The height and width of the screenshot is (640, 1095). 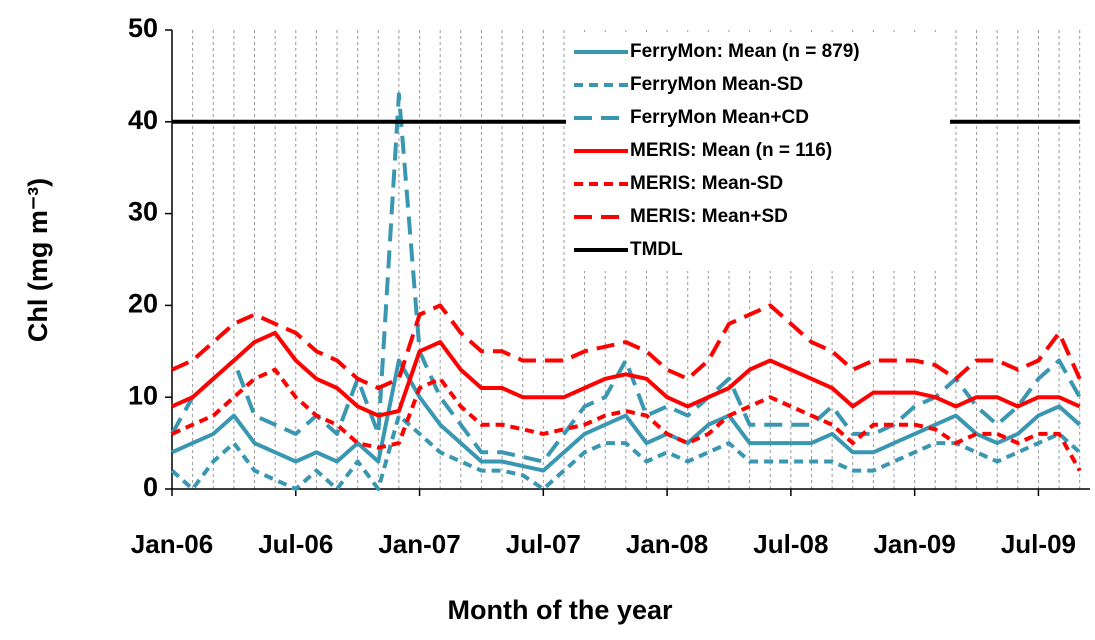 I want to click on x-tick-label: Jul-07, so click(x=543, y=544).